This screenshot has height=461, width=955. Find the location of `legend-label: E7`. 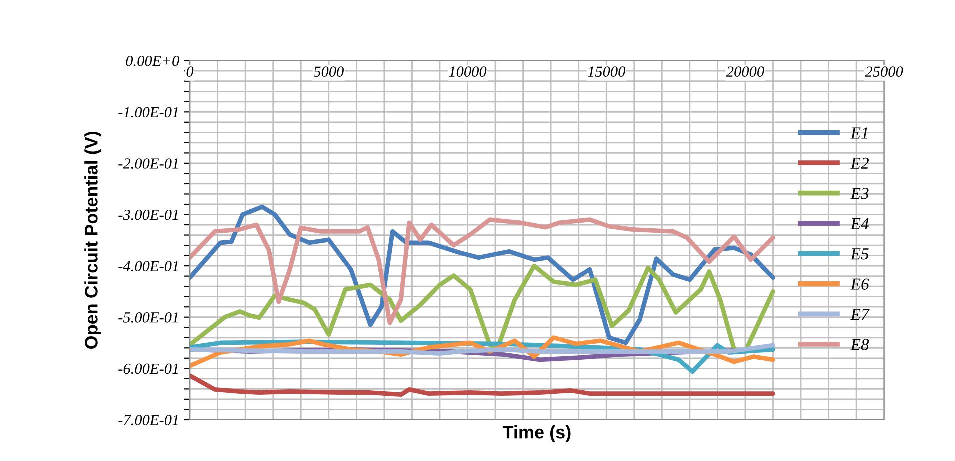

legend-label: E7 is located at coordinates (860, 314).